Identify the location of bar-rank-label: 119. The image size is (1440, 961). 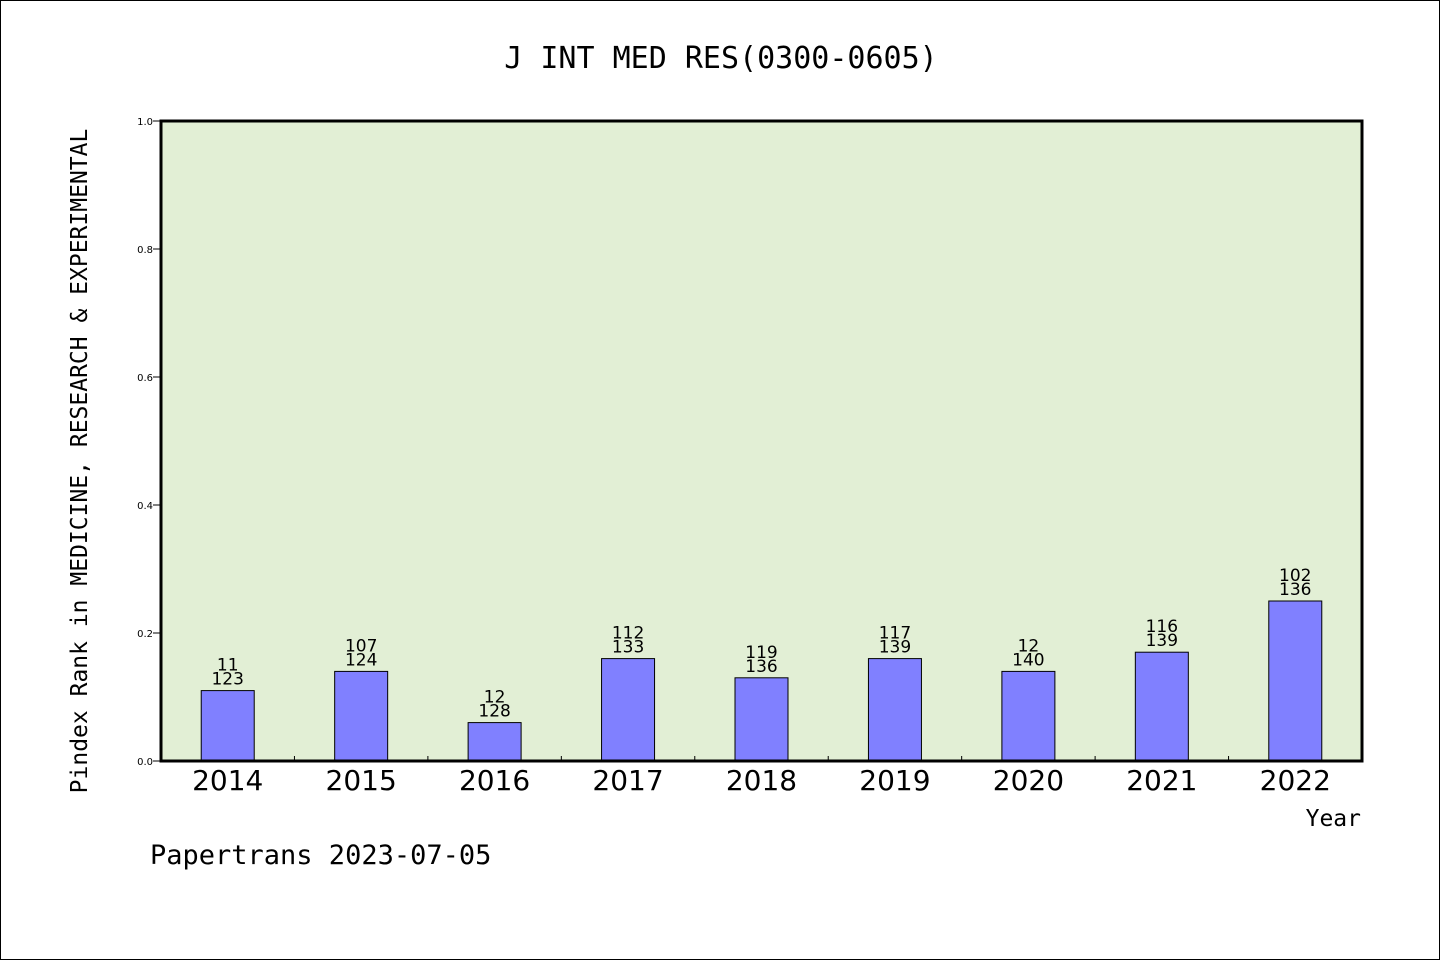
(761, 653).